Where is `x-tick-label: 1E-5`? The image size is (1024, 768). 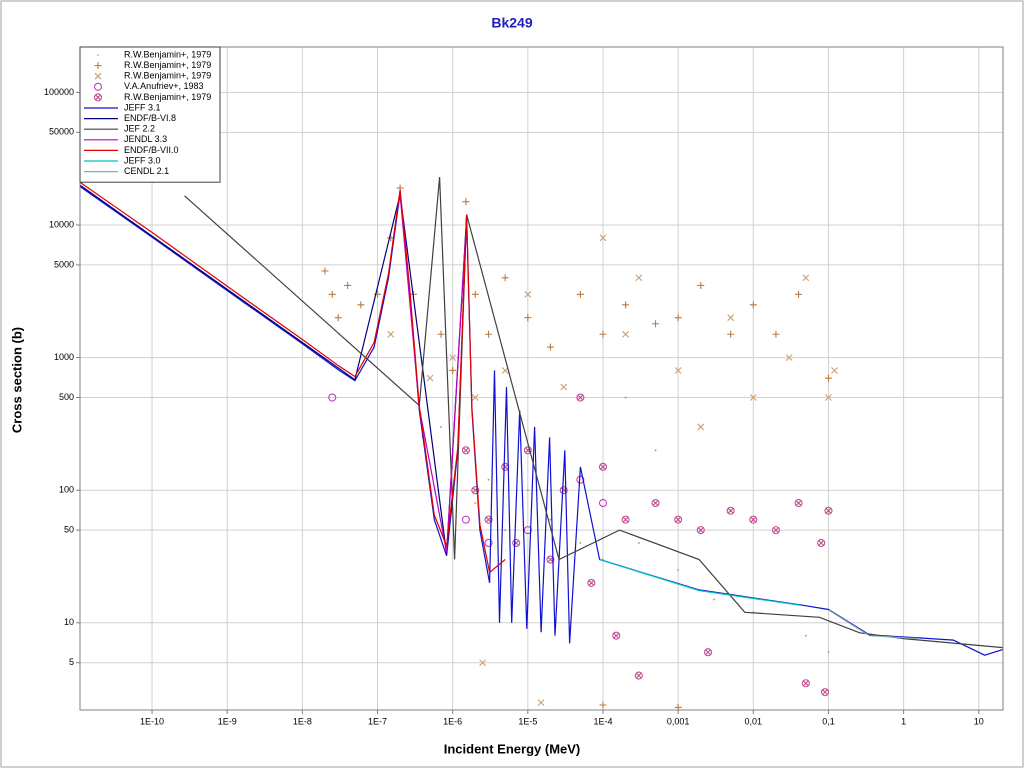
x-tick-label: 1E-5 is located at coordinates (527, 721).